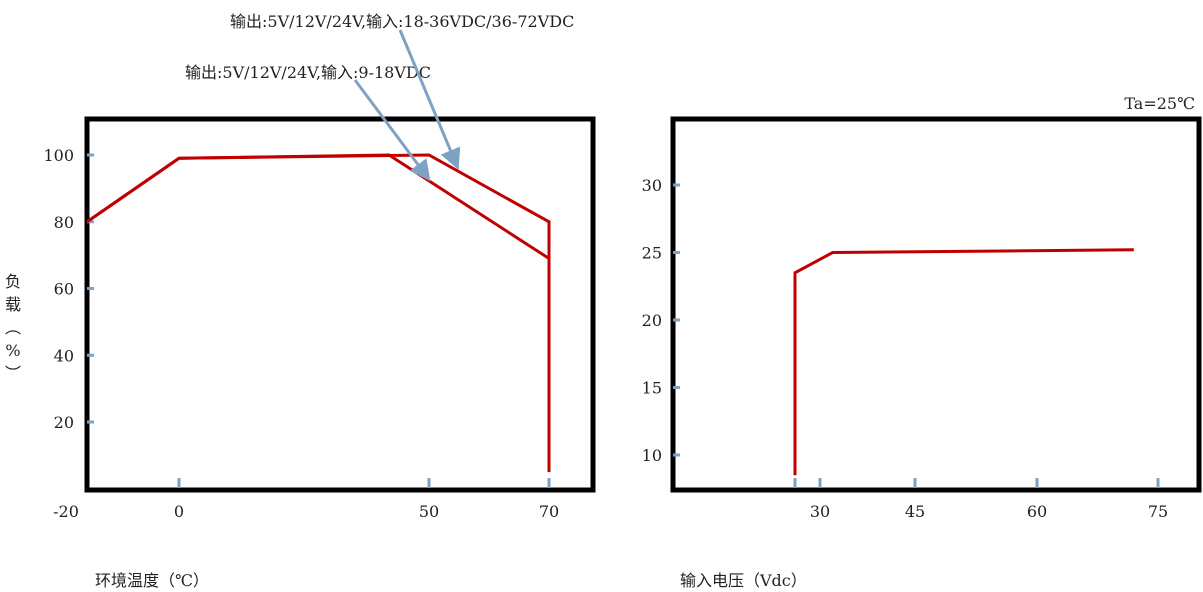 The width and height of the screenshot is (1203, 592). What do you see at coordinates (64, 422) in the screenshot?
I see `left-y-tick-label: 20` at bounding box center [64, 422].